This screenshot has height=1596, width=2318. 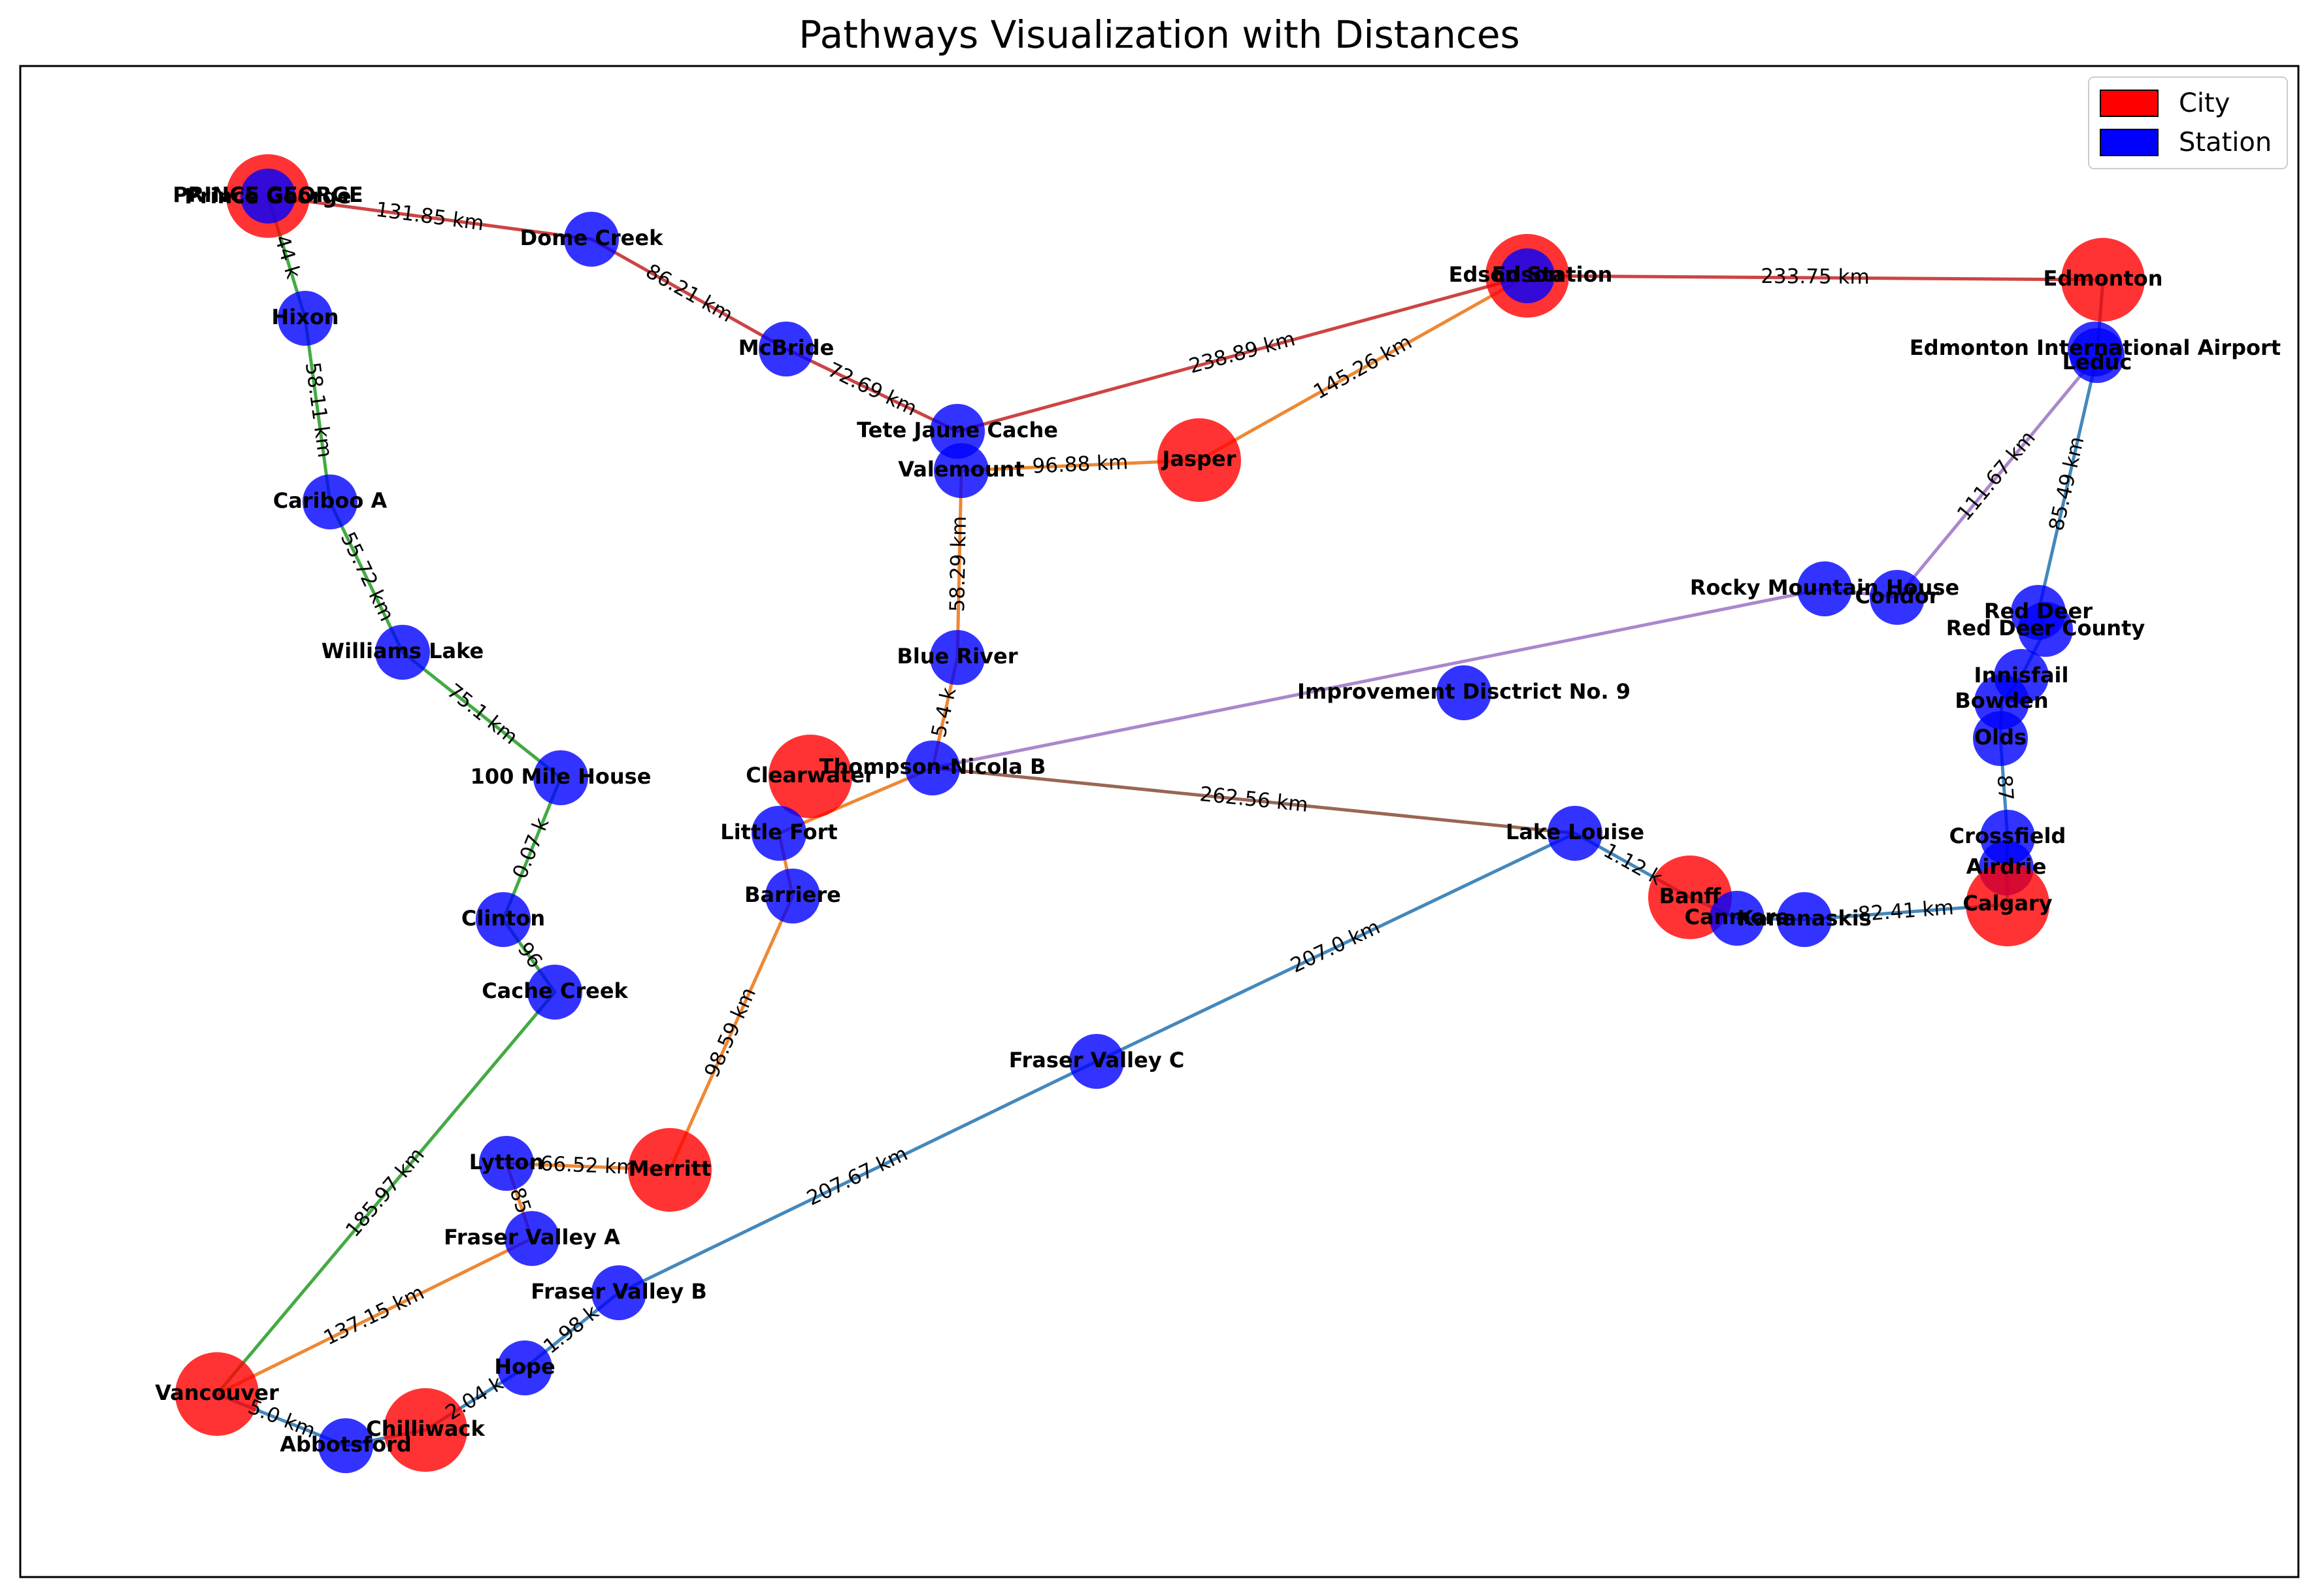 I want to click on node-label-chilliwack: Chilliwack, so click(x=425, y=1428).